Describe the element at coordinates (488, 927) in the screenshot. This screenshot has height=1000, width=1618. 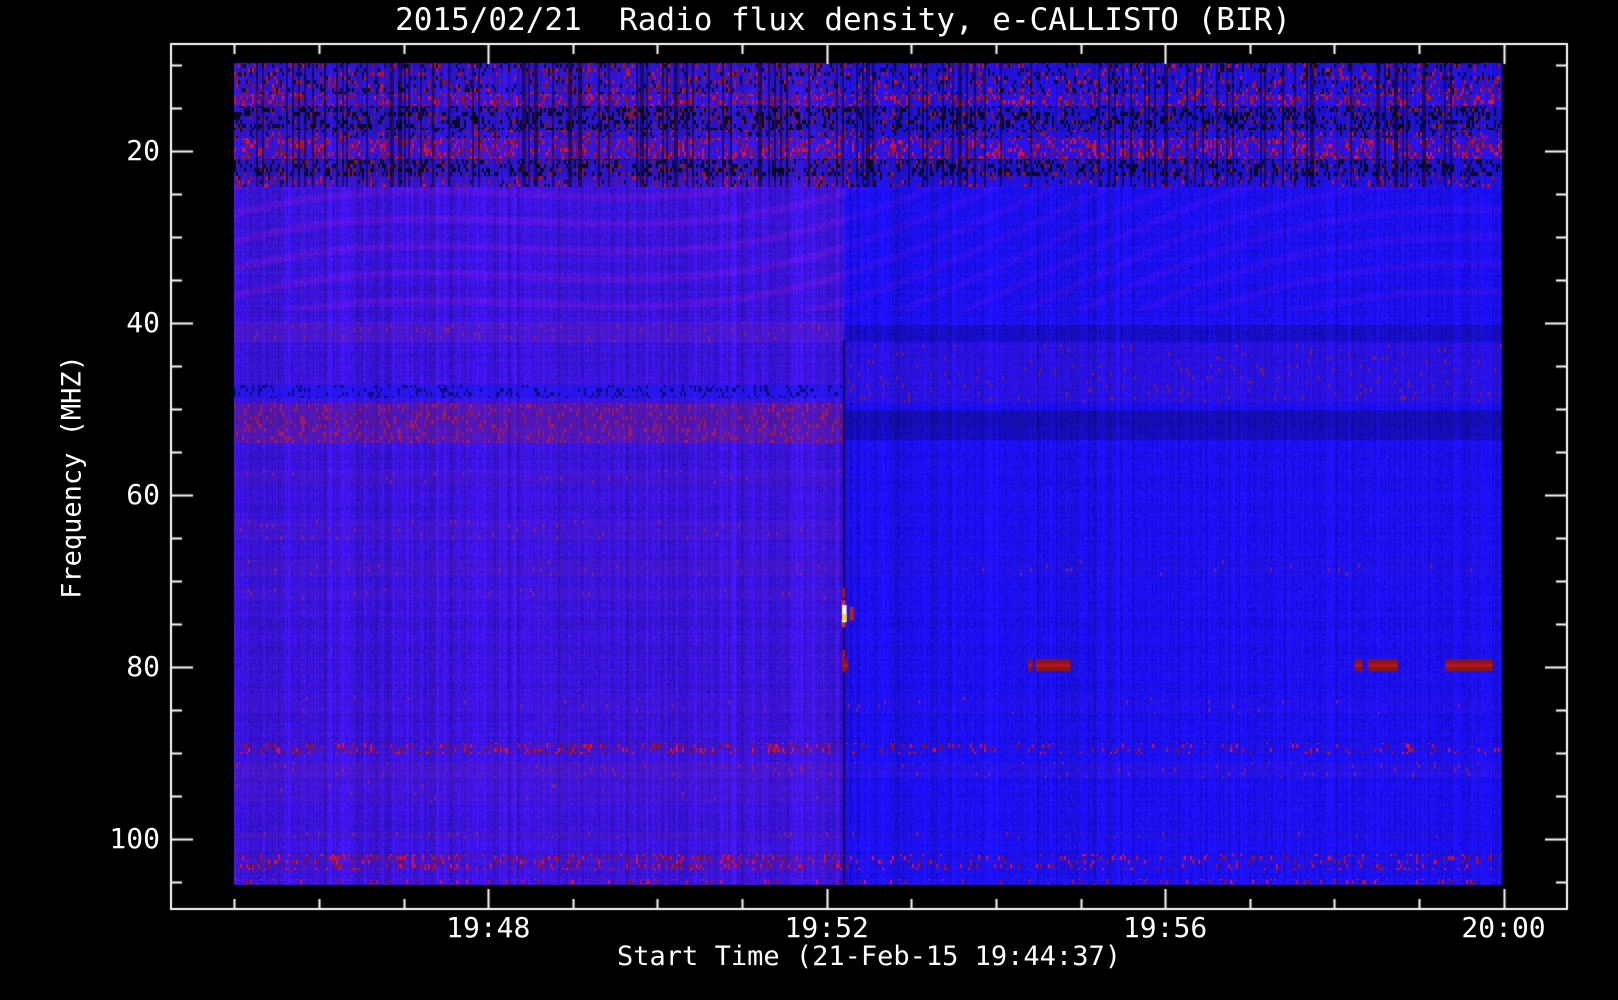
I see `x-tick-label: 19:48` at that location.